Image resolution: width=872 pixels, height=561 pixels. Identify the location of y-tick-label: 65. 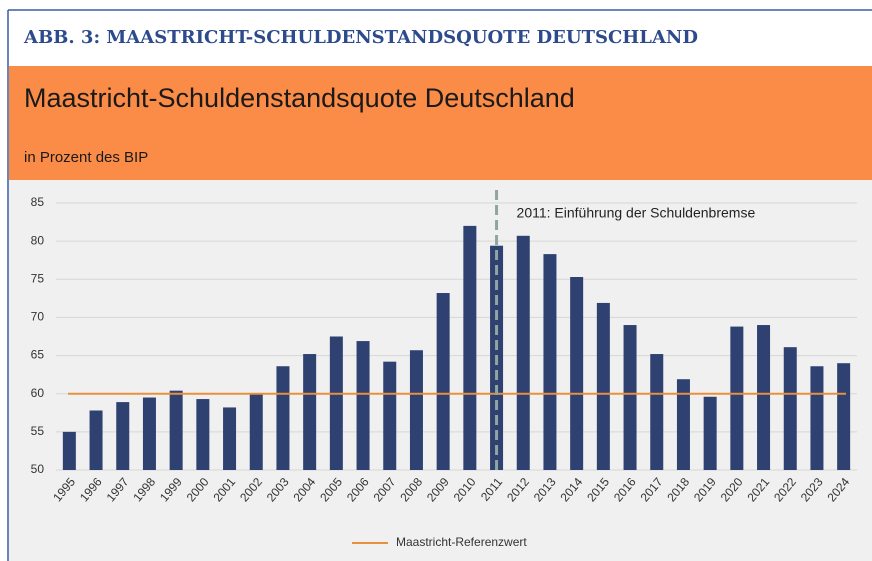
(38, 355).